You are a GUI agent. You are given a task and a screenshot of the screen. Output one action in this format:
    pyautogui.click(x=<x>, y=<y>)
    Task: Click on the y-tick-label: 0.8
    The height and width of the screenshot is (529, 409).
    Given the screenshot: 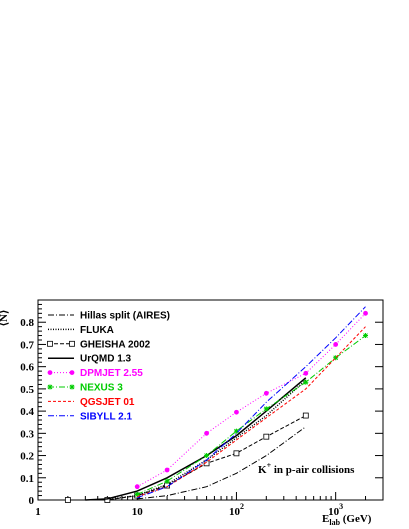 What is the action you would take?
    pyautogui.click(x=27, y=323)
    